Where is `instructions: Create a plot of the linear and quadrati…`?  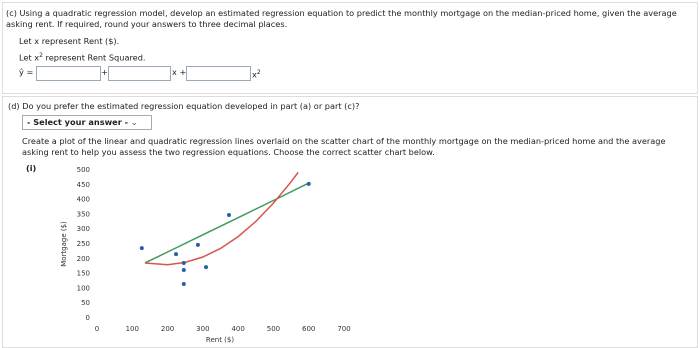 instructions: Create a plot of the linear and quadrati… is located at coordinates (344, 146).